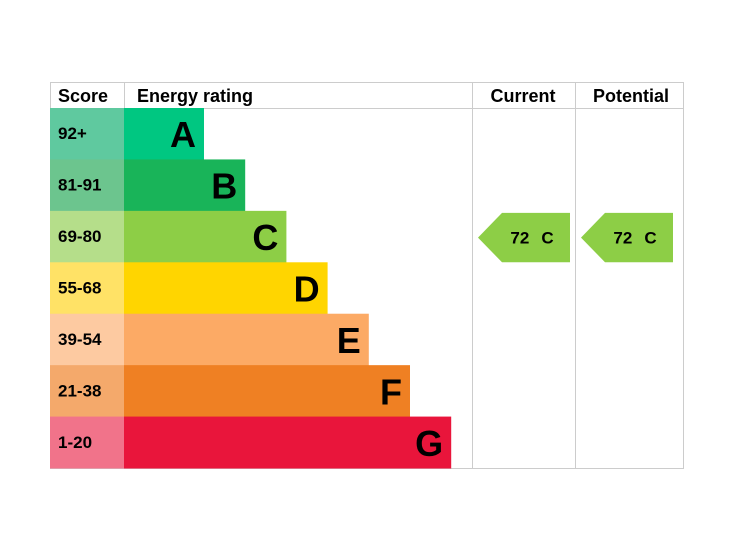  Describe the element at coordinates (391, 391) in the screenshot. I see `rating-letter: F` at that location.